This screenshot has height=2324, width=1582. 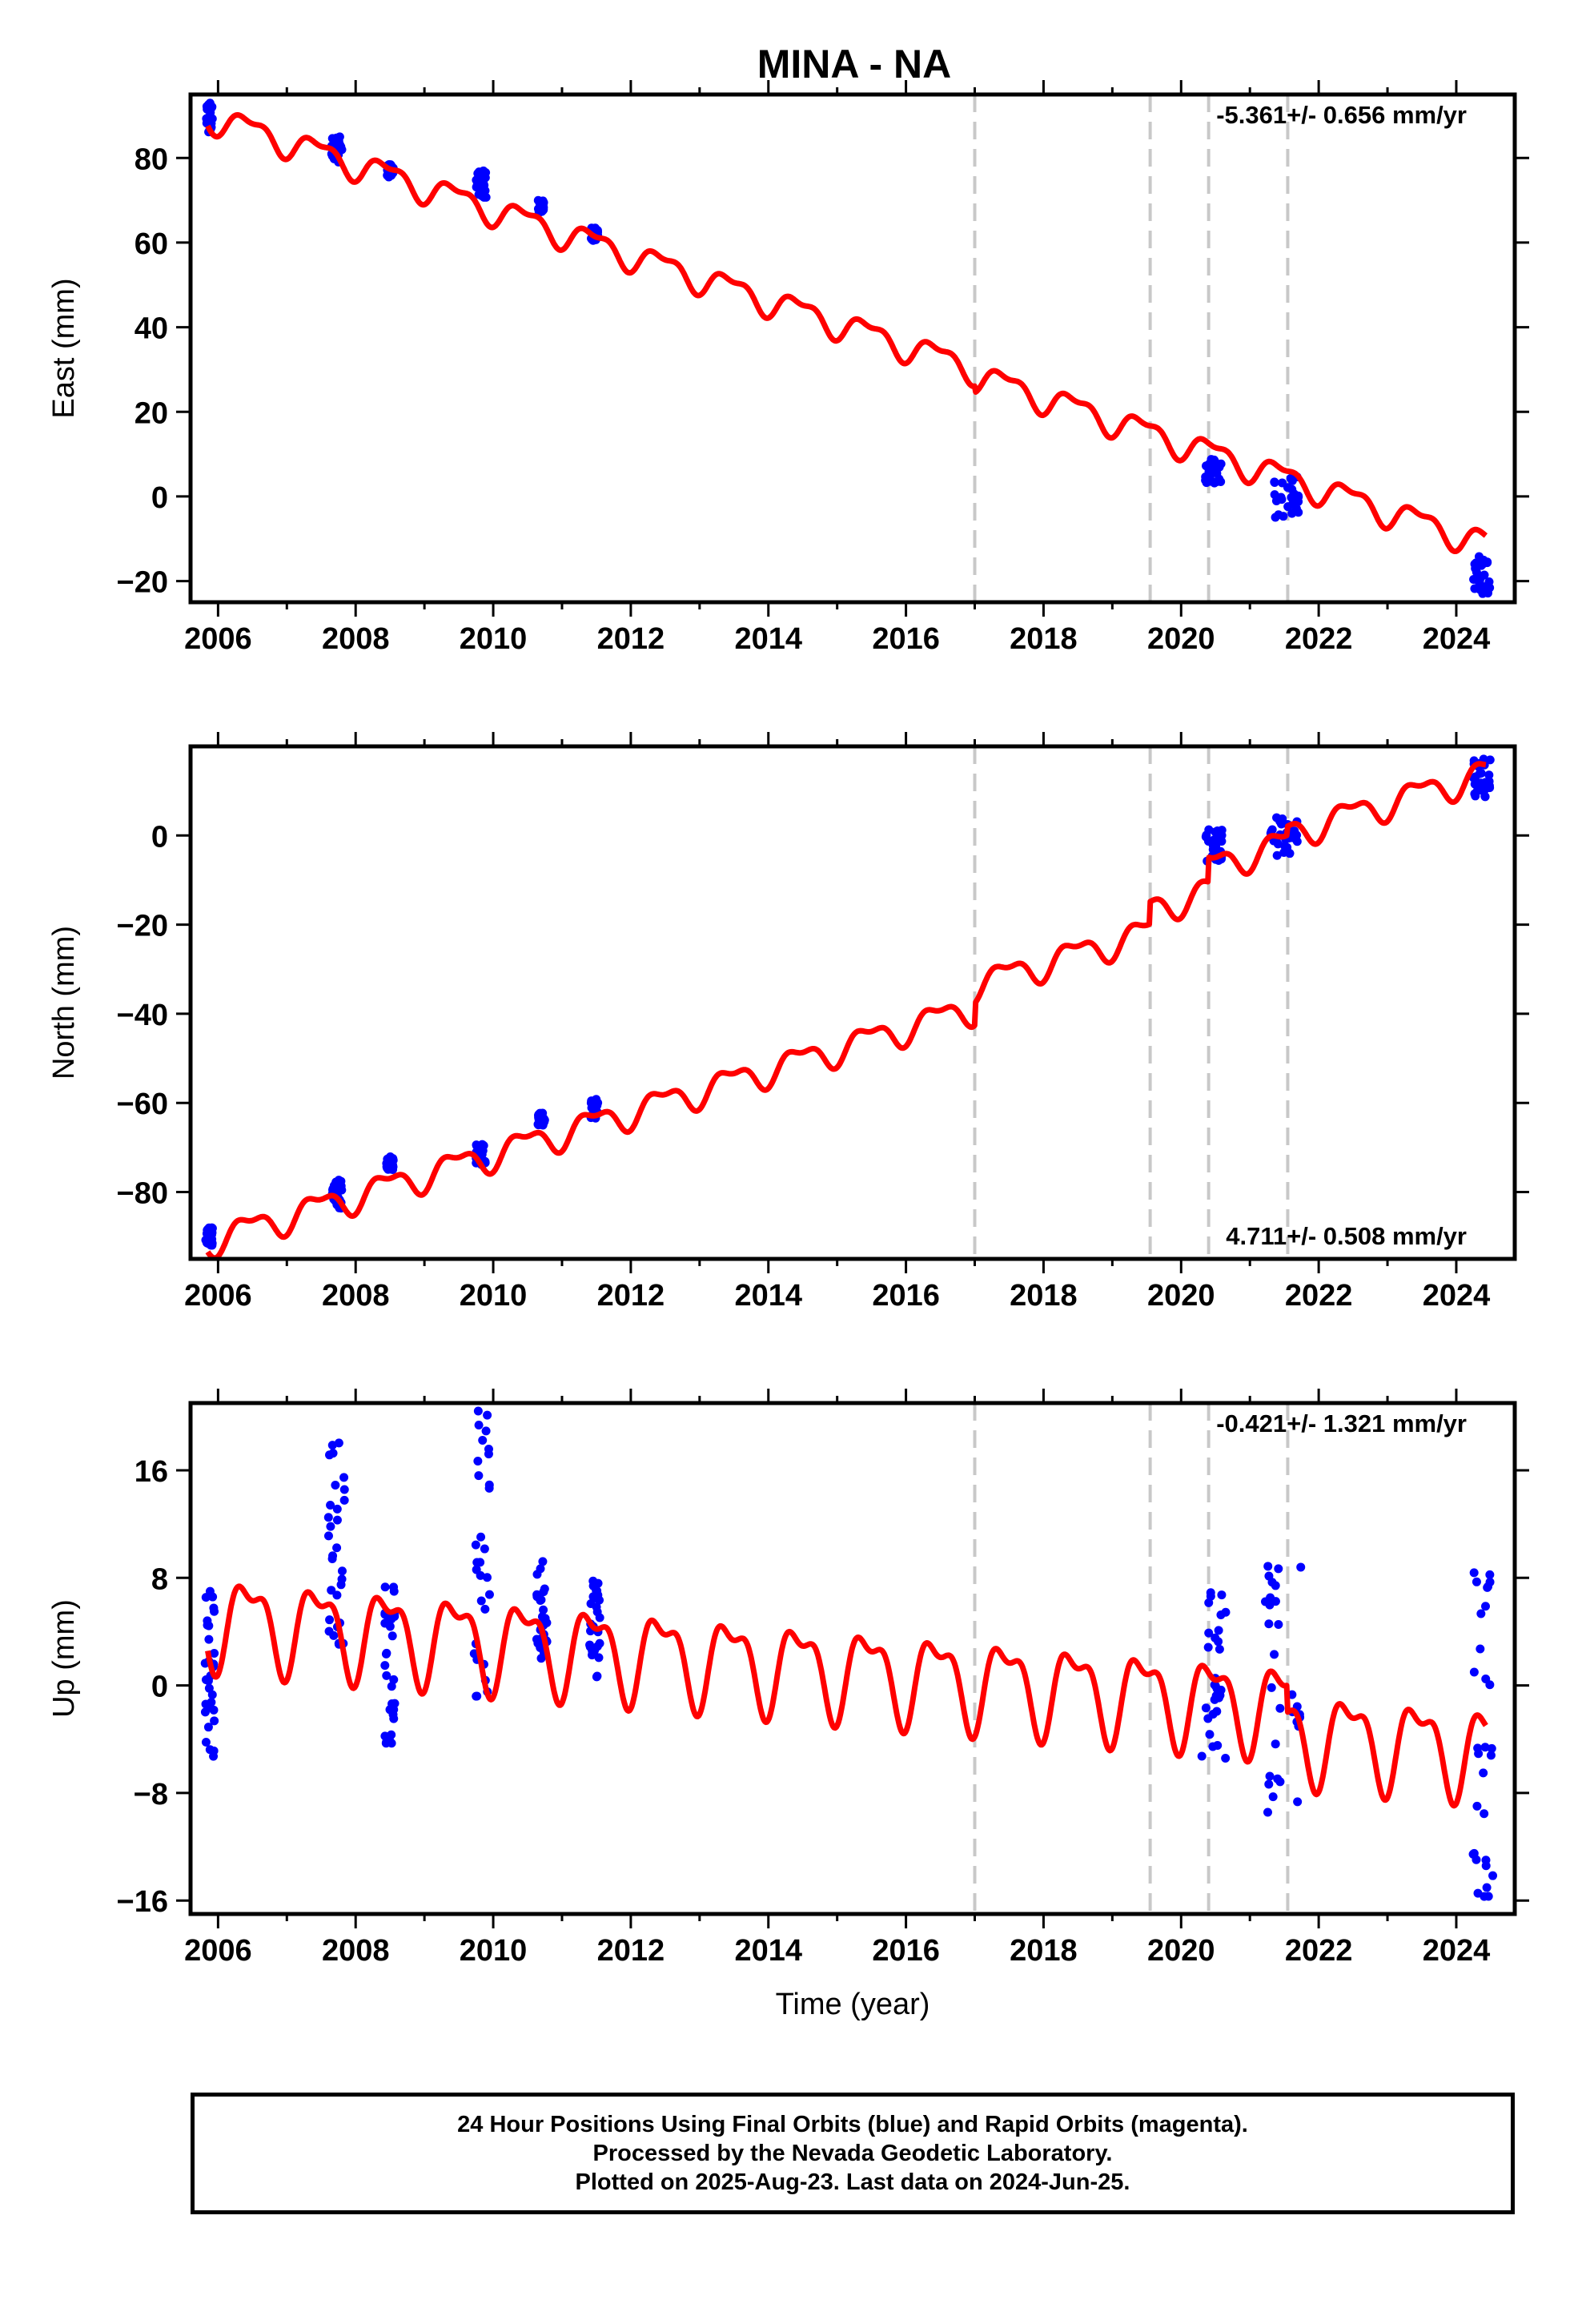 I want to click on x-tick-label: 2014, so click(x=768, y=639).